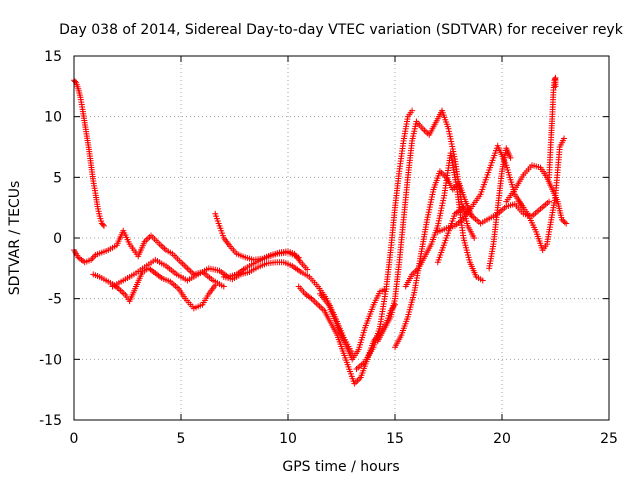 The width and height of the screenshot is (640, 480). Describe the element at coordinates (55, 300) in the screenshot. I see `y-tick-label: -5` at that location.